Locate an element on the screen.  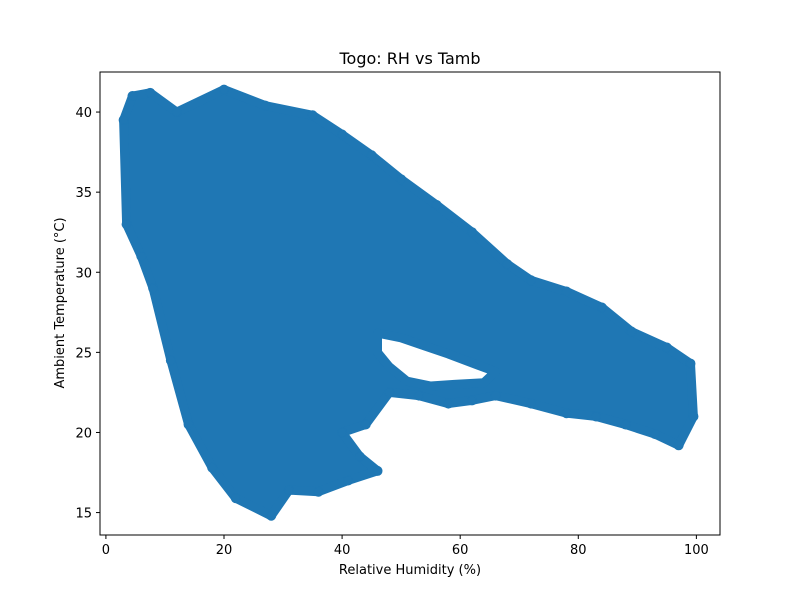
x-tick-label: 60 is located at coordinates (460, 550).